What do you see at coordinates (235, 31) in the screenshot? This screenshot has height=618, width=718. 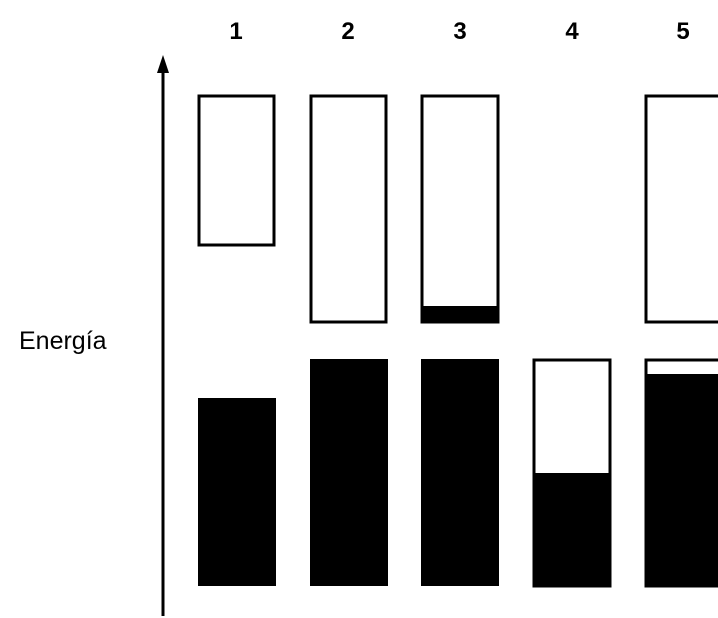 I see `column-1-number: 1` at bounding box center [235, 31].